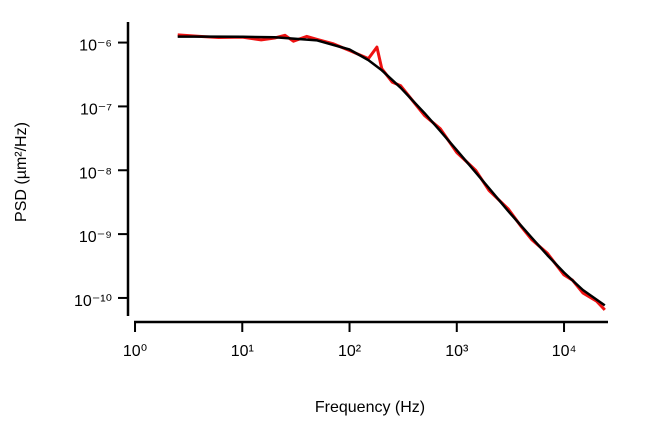 The width and height of the screenshot is (664, 432). I want to click on x-tick-label: 10⁴, so click(564, 351).